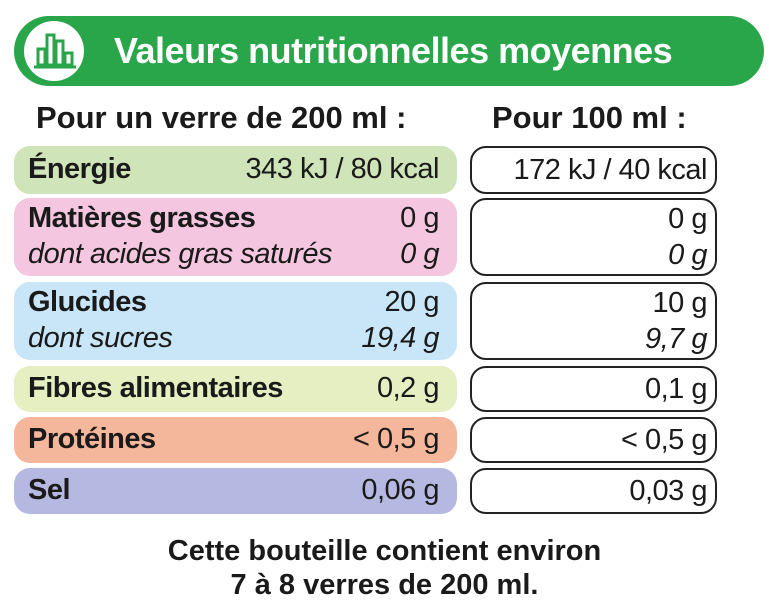  I want to click on value-energy-per-glass: 343 kJ / 80 kcal, so click(342, 169).